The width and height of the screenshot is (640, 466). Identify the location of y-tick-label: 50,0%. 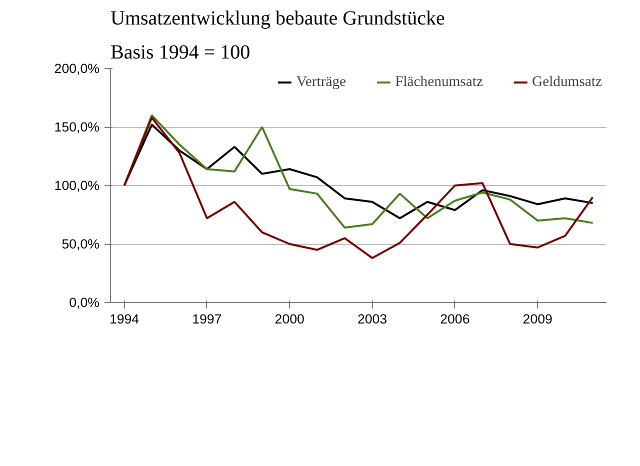
(81, 244).